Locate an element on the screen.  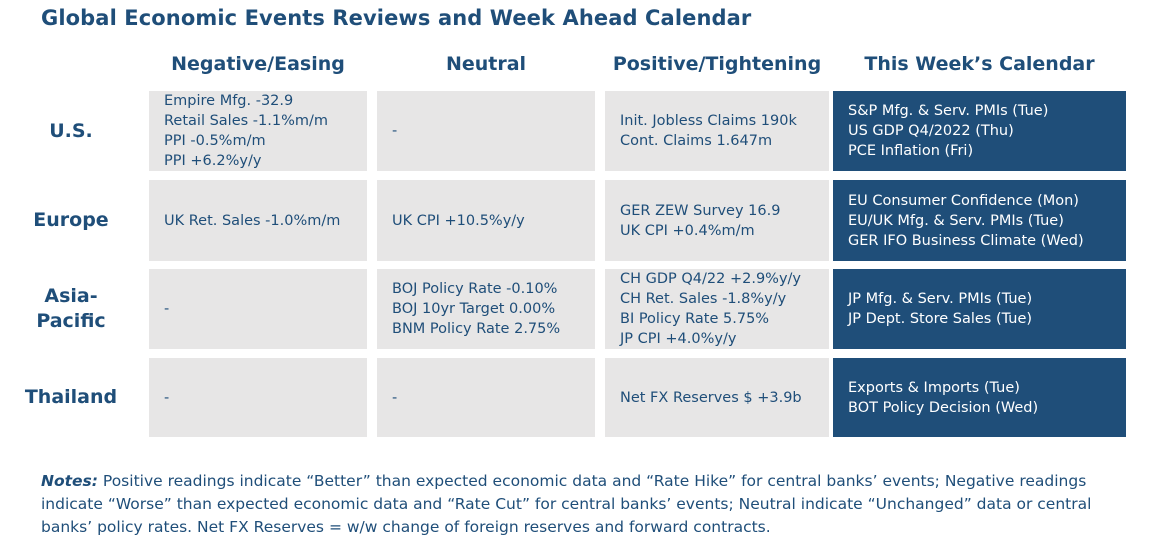
cell-line: UK CPI +10.5%y/y is located at coordinates (458, 220).